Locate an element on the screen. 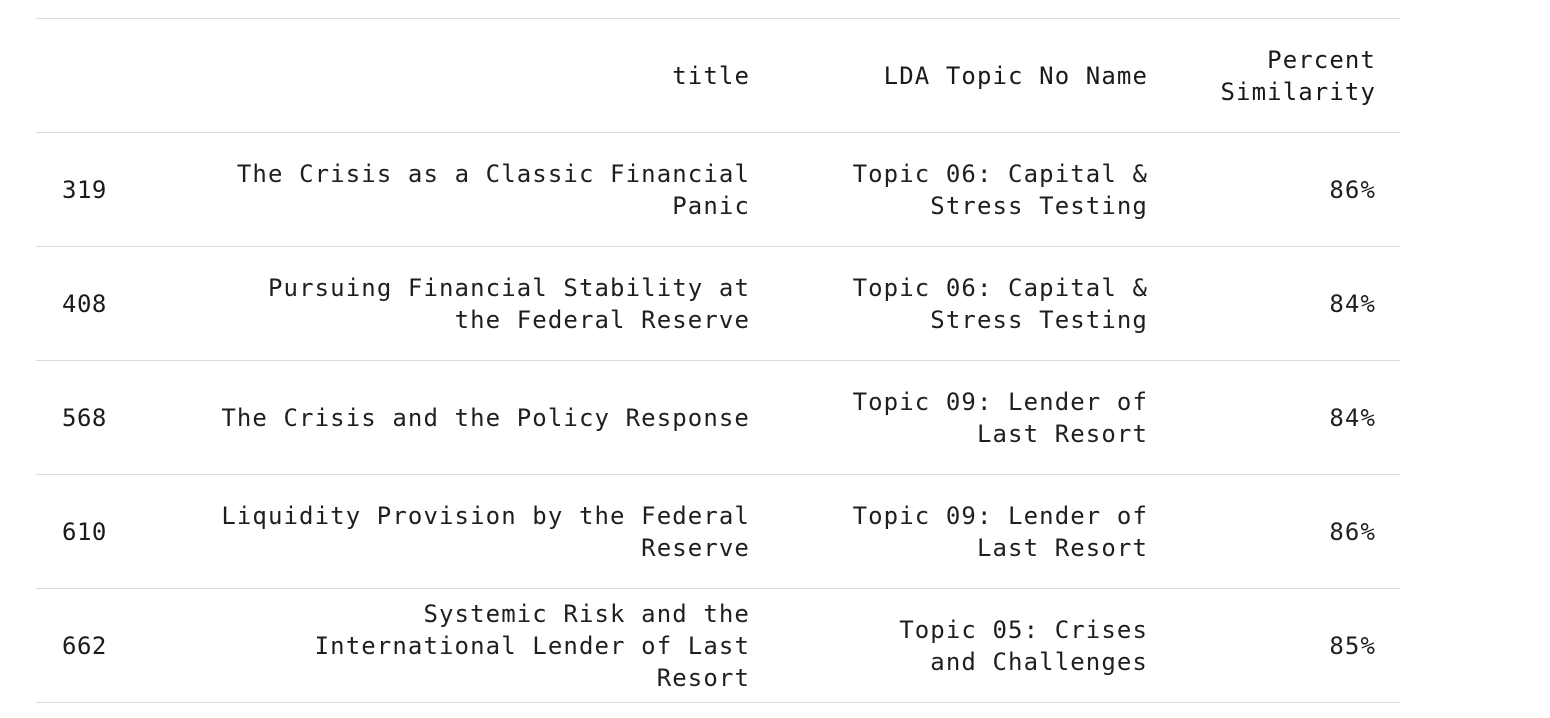 This screenshot has height=718, width=1550. row-index: 610 is located at coordinates (84, 531).